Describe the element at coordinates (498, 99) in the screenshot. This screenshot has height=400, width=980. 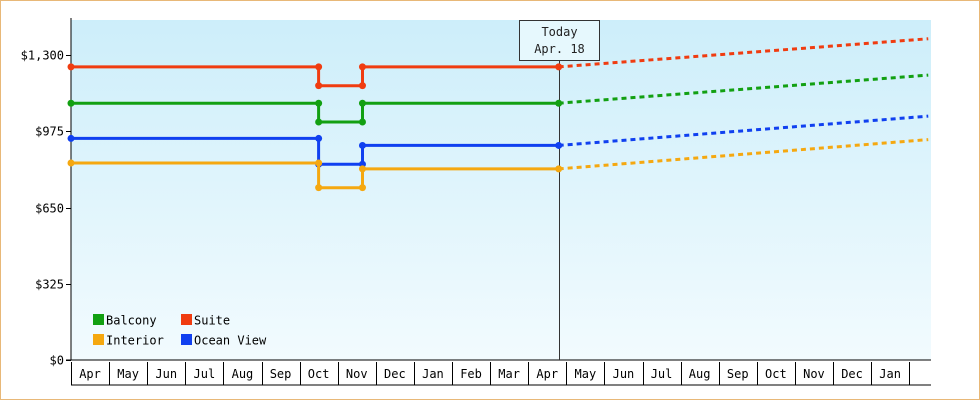
I see `series-balcony` at that location.